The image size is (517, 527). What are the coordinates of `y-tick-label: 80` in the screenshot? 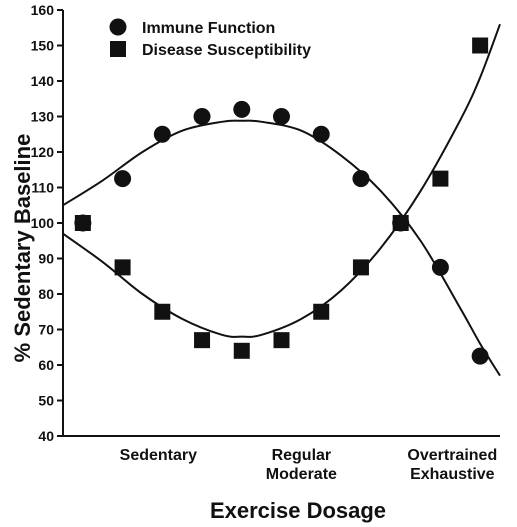 It's located at (46, 294).